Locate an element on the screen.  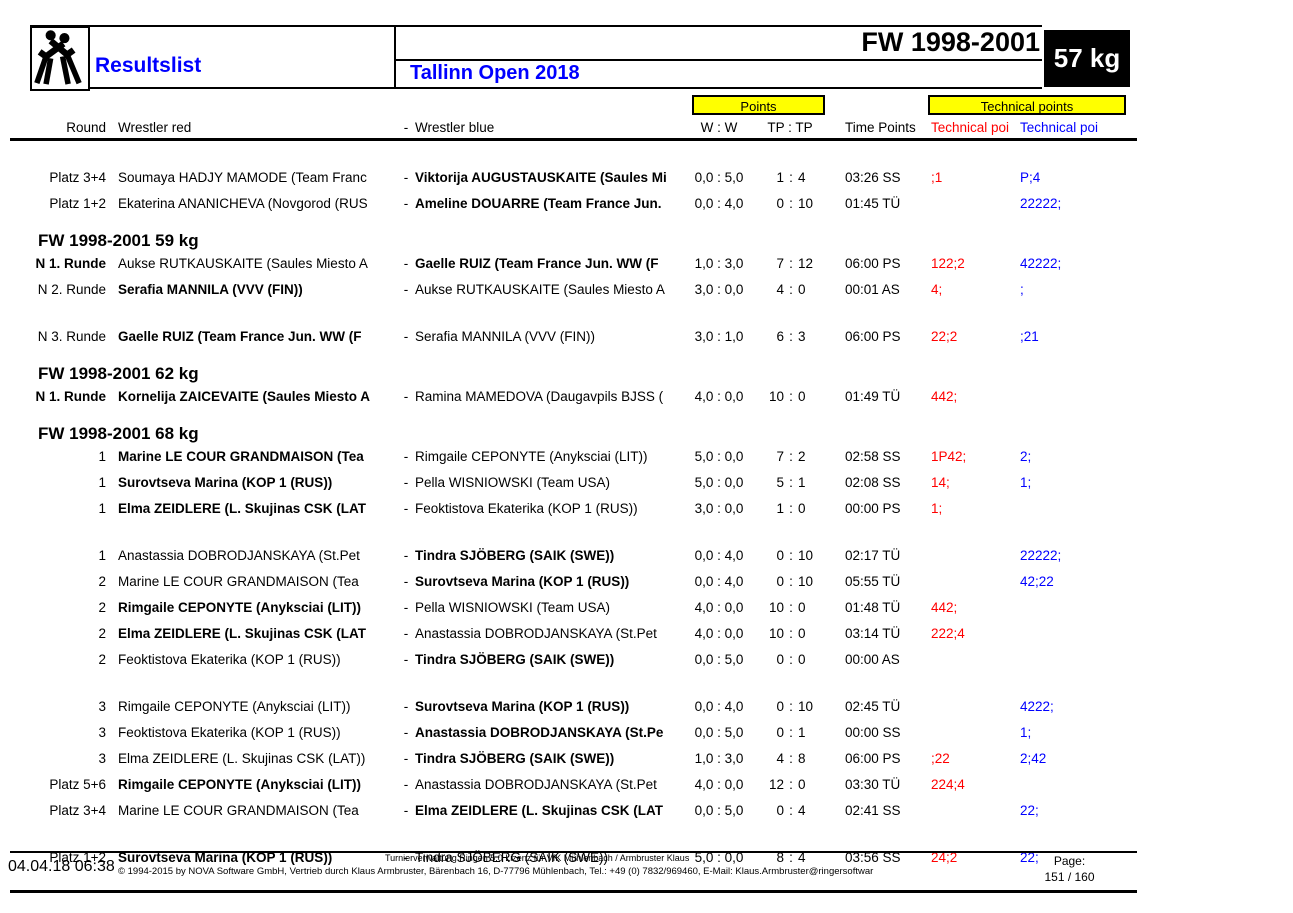
weight-class-header: FW 1998-2001 59 kg is located at coordinates (118, 240).